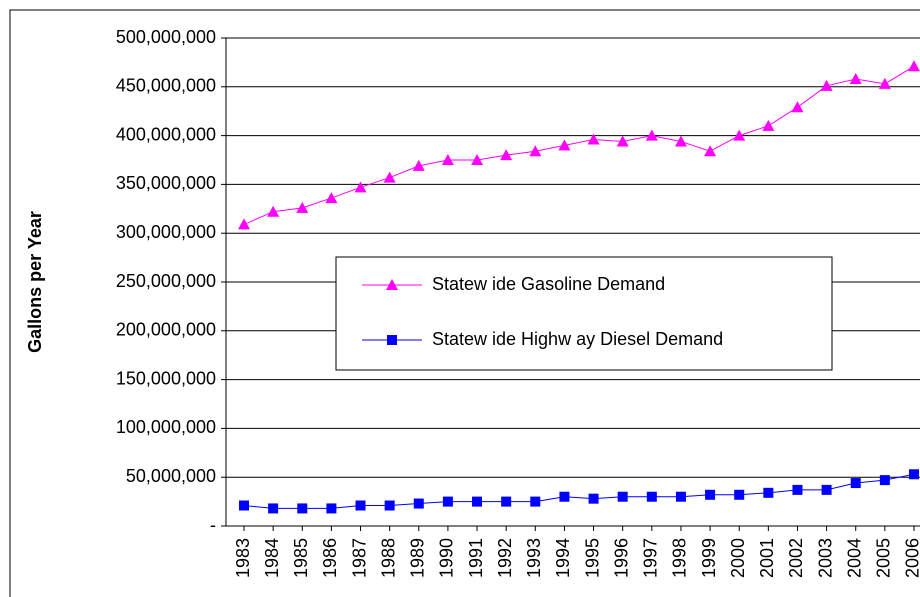  Describe the element at coordinates (911, 558) in the screenshot. I see `x-tick-label: 2006` at that location.